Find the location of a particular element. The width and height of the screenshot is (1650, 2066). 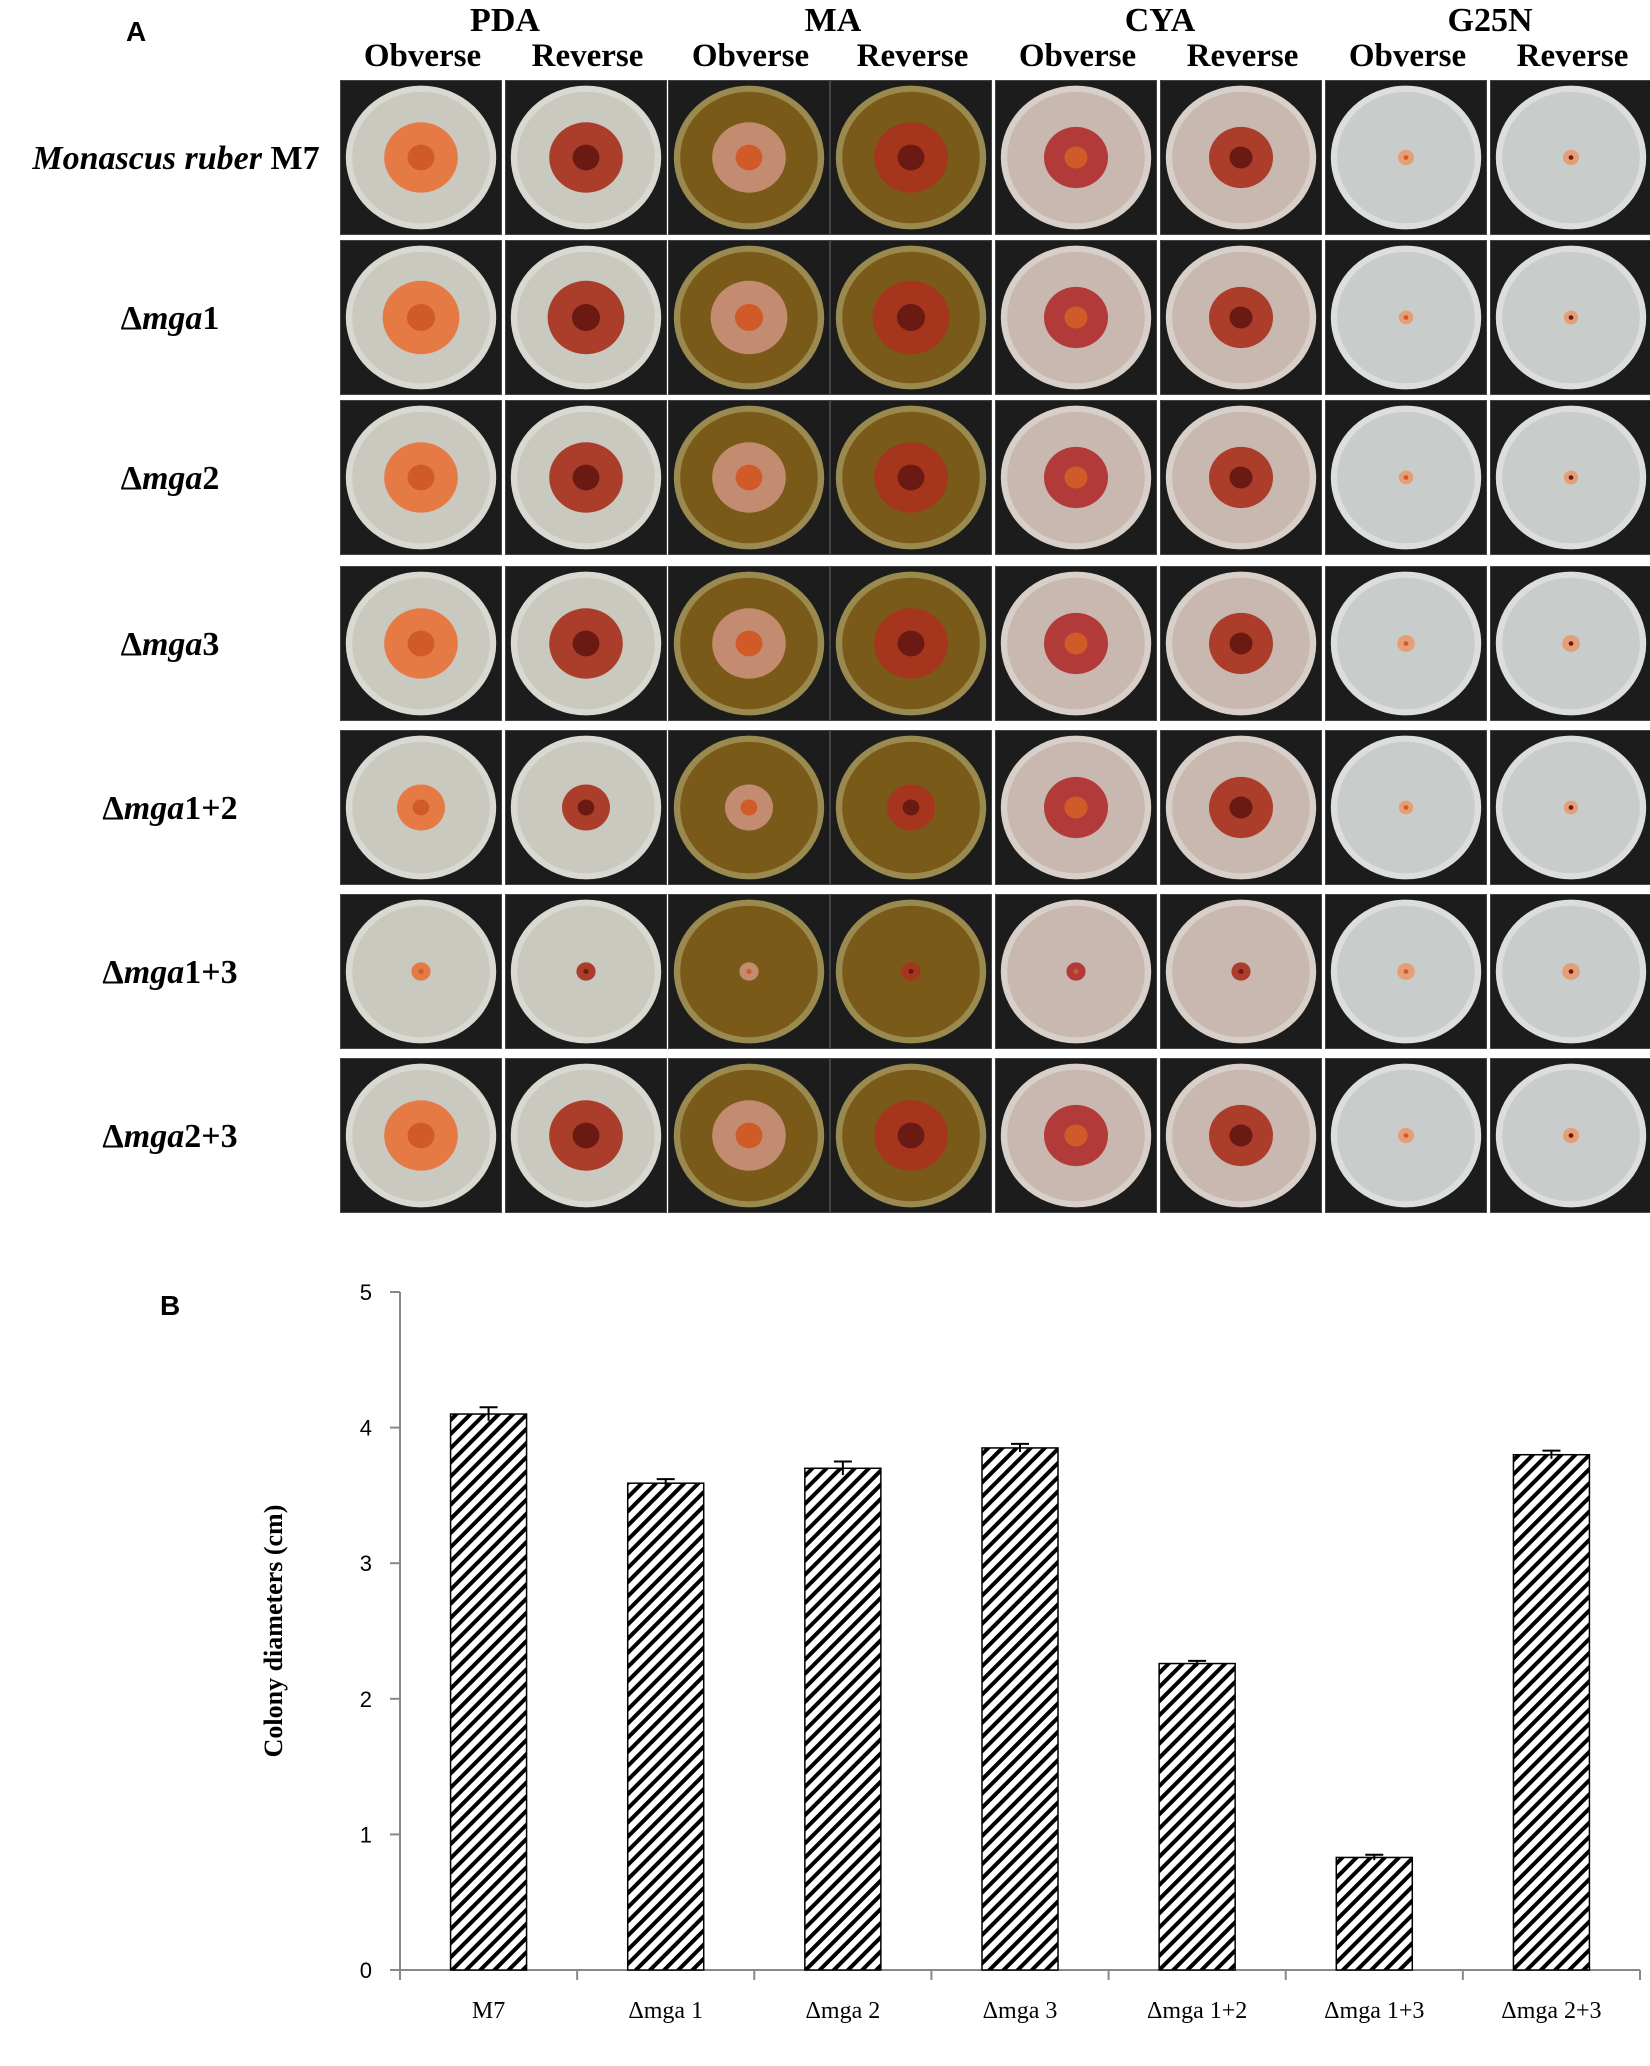

y-tick-label: 5 is located at coordinates (366, 1292).